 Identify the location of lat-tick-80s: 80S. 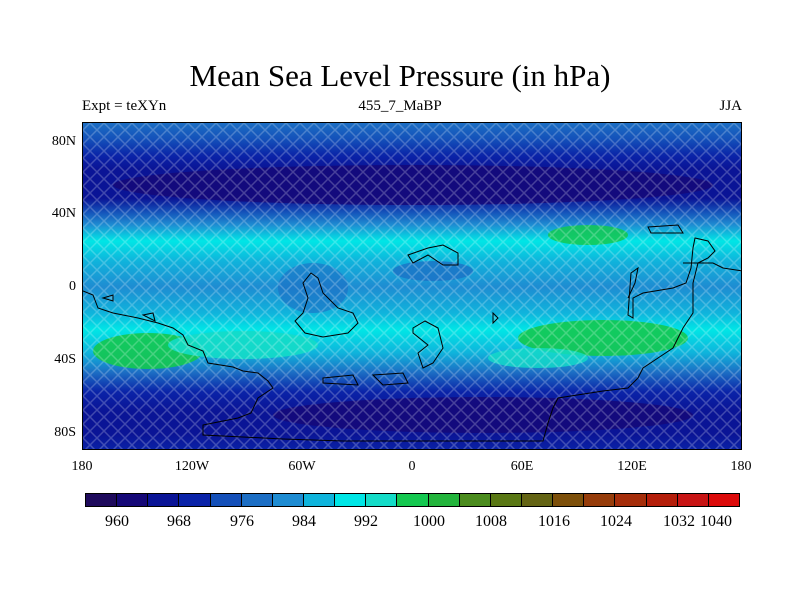
(65, 432).